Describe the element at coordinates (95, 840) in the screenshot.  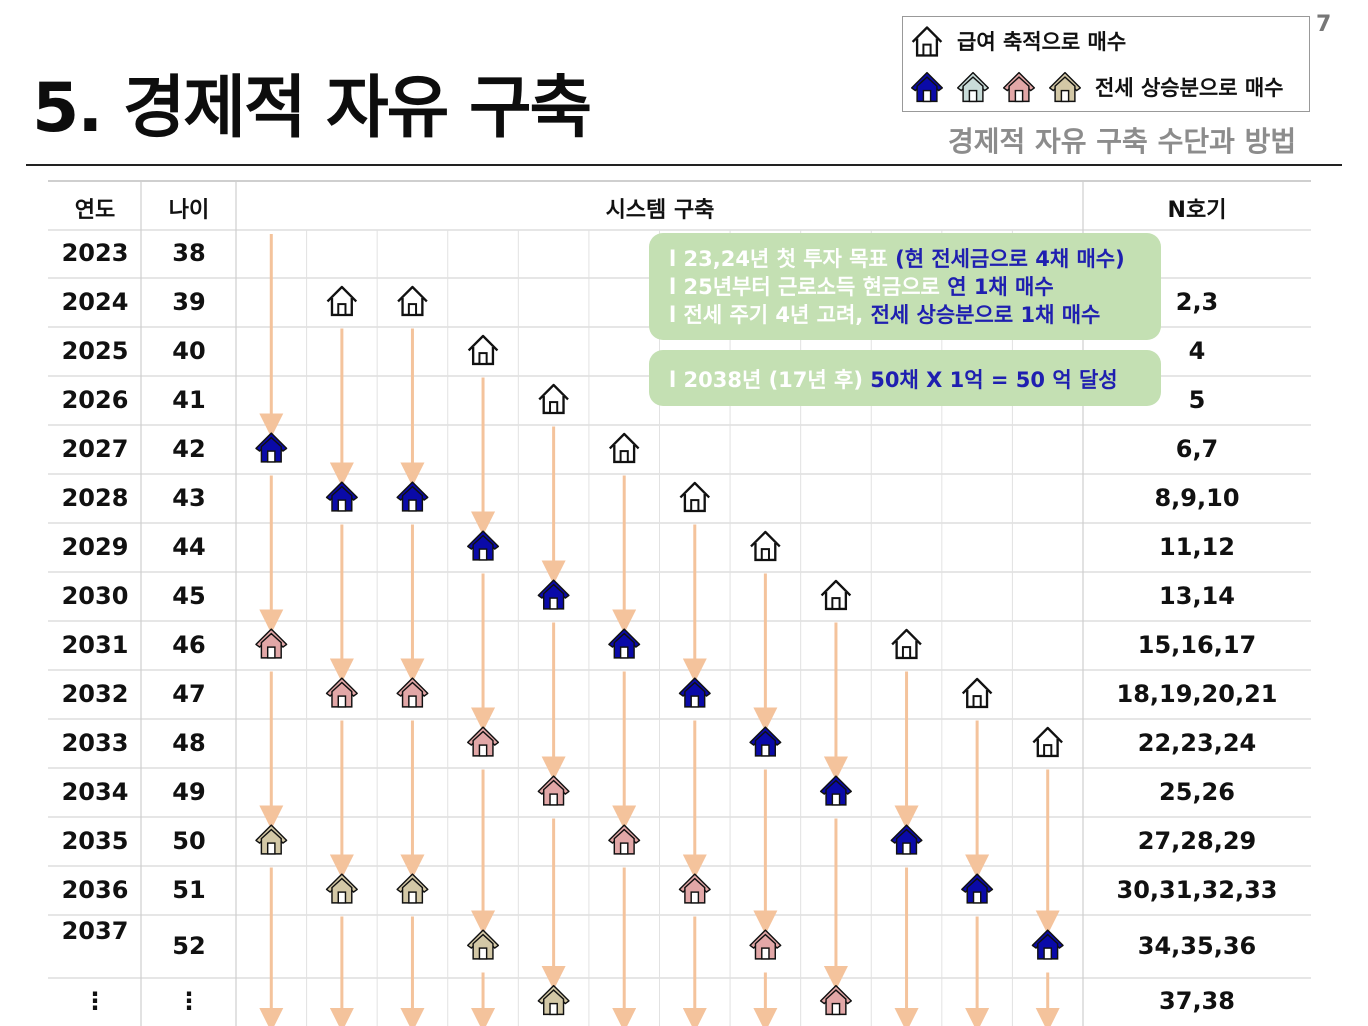
I see `cell-year: 2035` at that location.